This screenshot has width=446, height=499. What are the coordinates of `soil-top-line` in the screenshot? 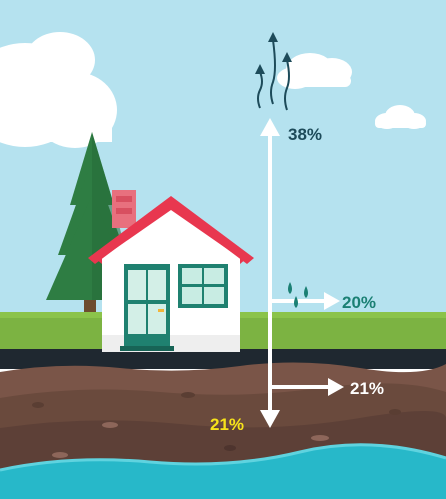 It's located at (223, 359).